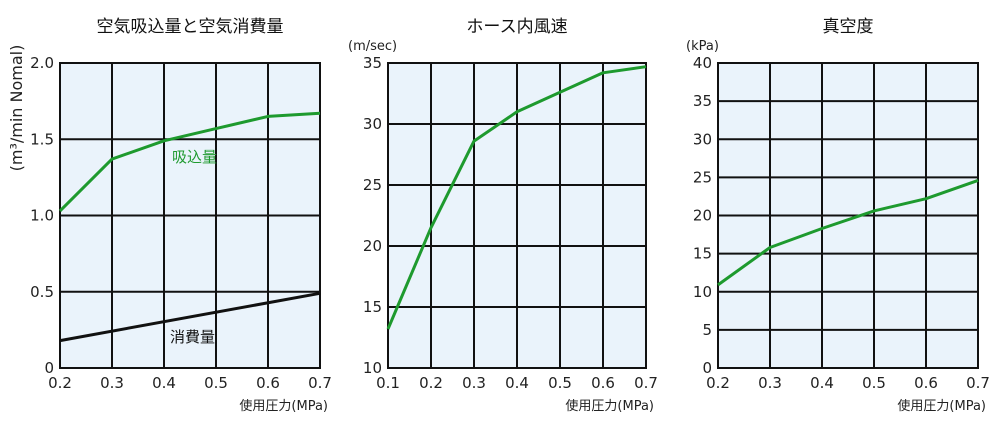  Describe the element at coordinates (848, 27) in the screenshot. I see `chart-title: 真空度` at that location.